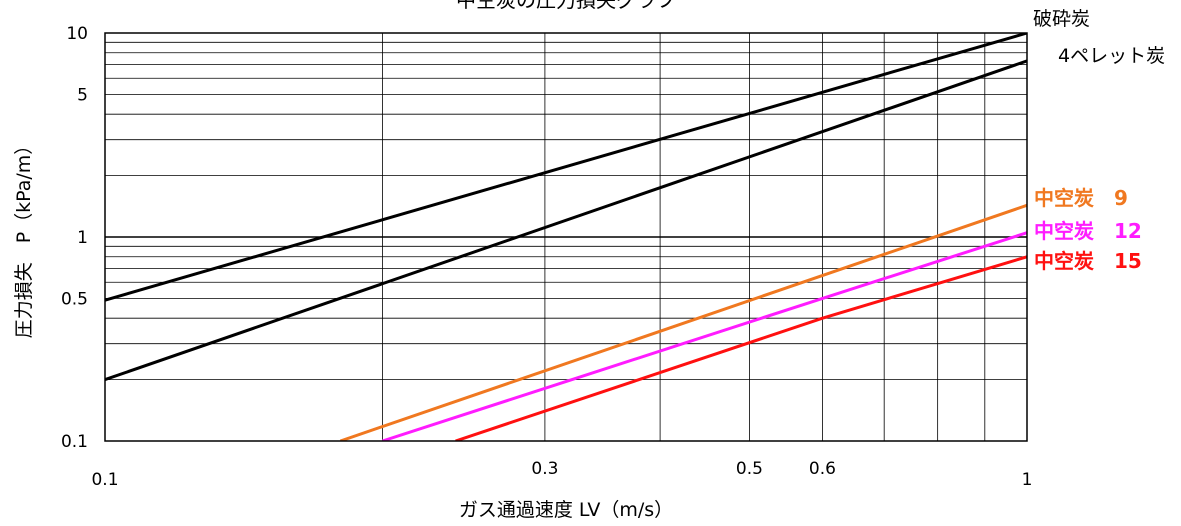  I want to click on y-tick-labels: 0.1 0.5 1 5 10, so click(74, 238).